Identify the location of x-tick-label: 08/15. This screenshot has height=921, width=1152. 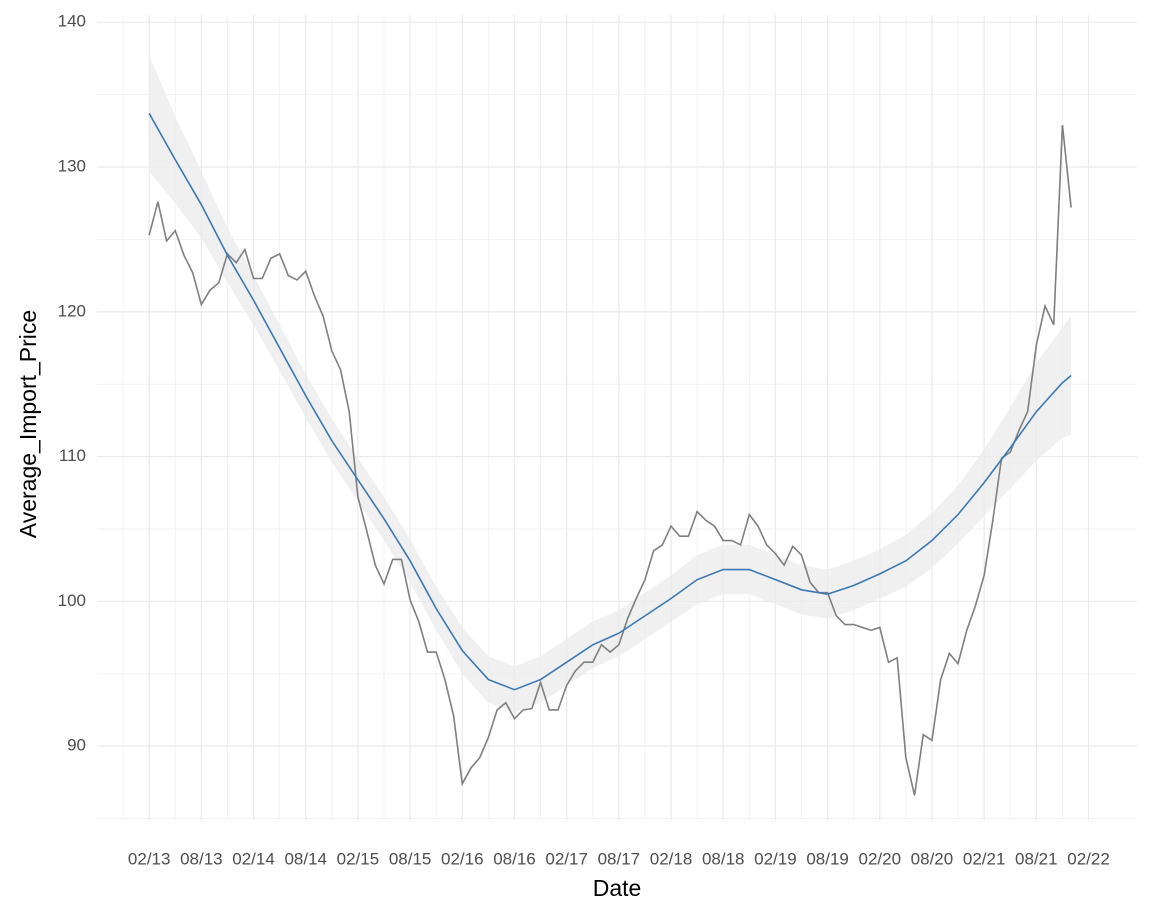
(410, 858).